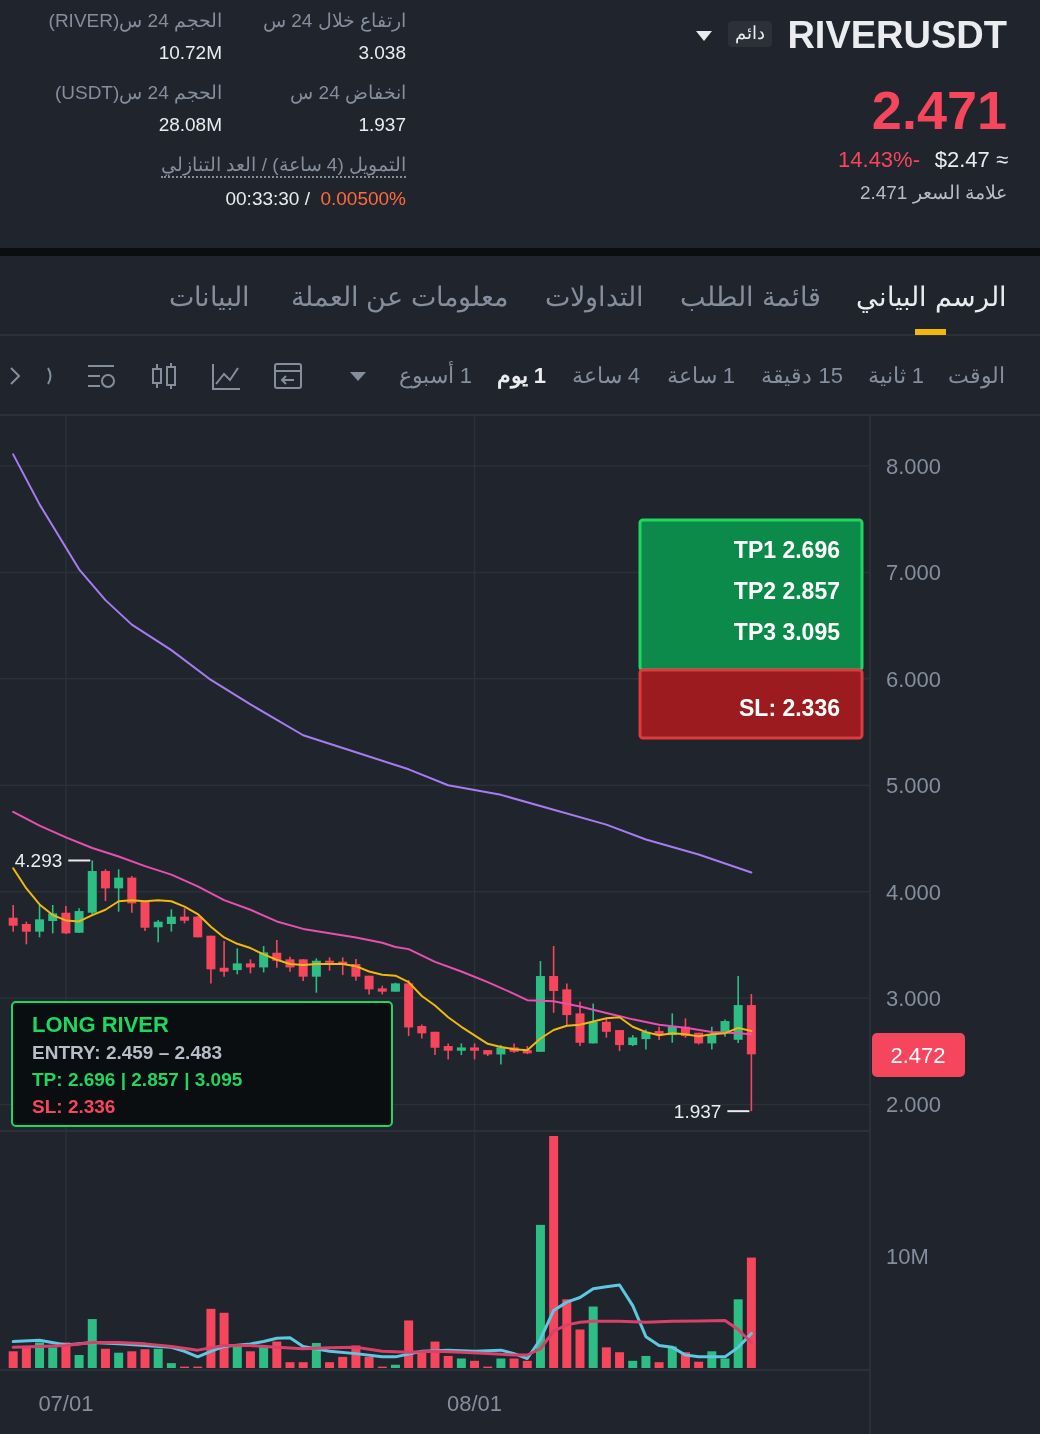  I want to click on text: 15 دقيقة, so click(802, 376).